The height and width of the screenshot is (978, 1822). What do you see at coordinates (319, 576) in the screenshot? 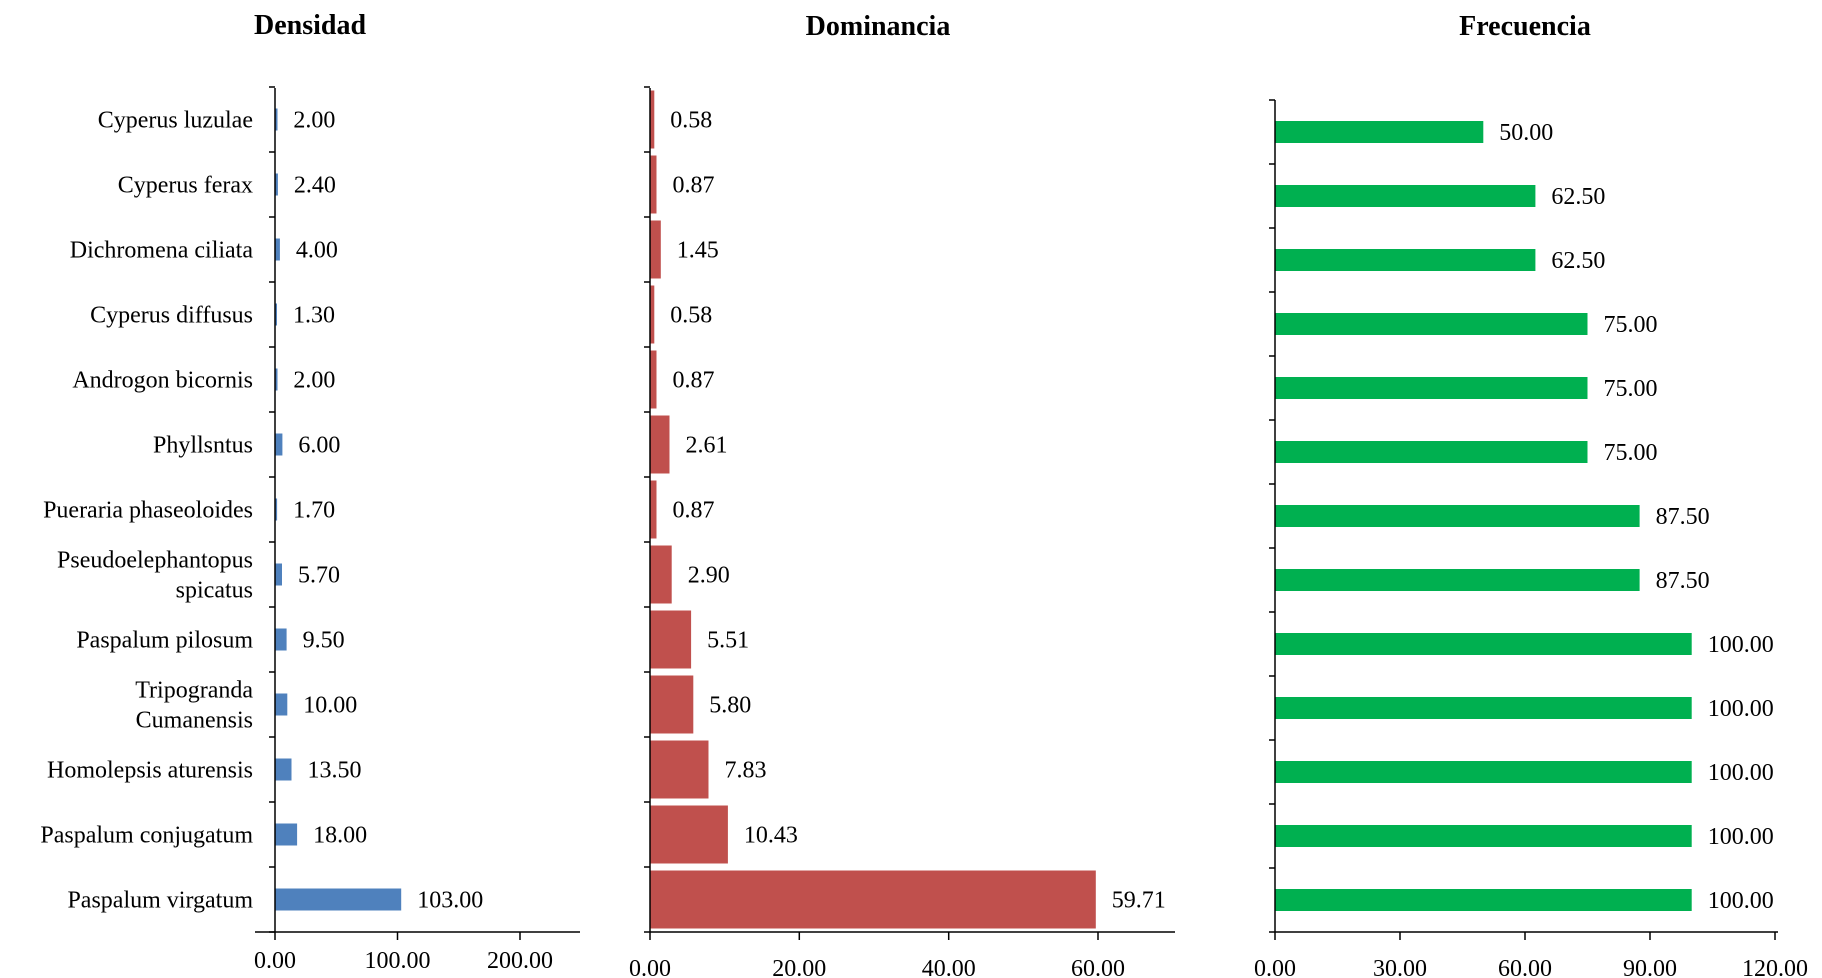
I see `data-label-densidad: 5.70` at bounding box center [319, 576].